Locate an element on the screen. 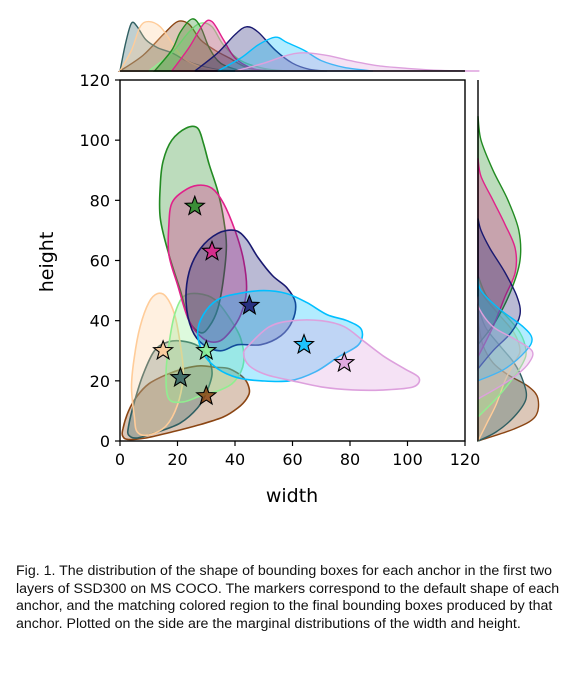 This screenshot has height=673, width=577. width-marginal-plot is located at coordinates (298, 45).